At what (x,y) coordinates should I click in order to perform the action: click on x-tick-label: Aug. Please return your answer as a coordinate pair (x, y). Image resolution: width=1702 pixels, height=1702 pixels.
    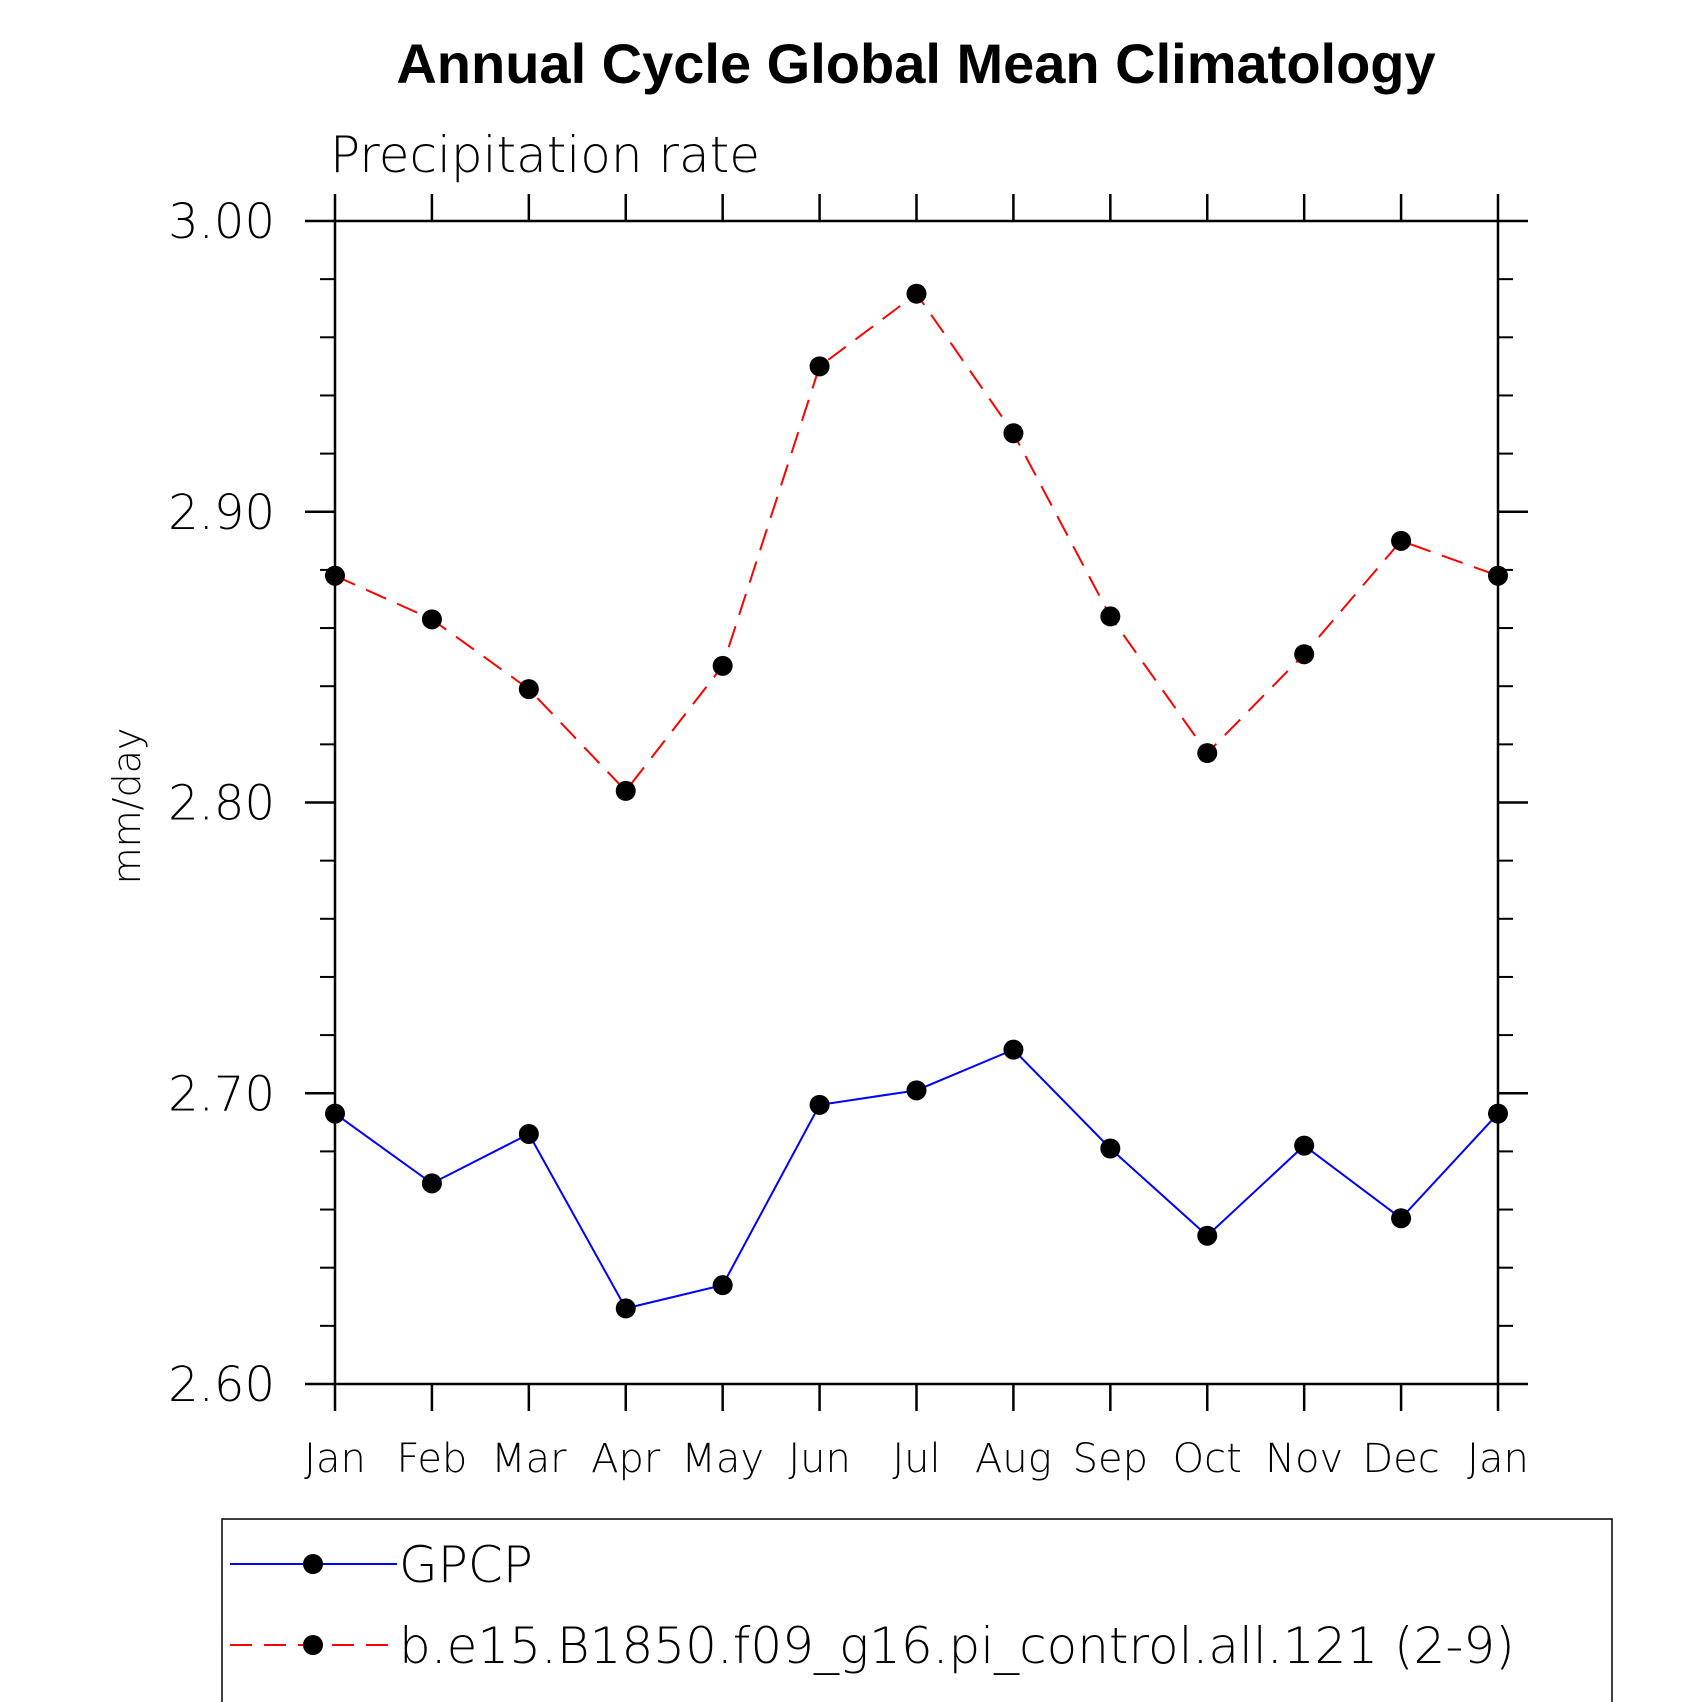
    Looking at the image, I should click on (1013, 1459).